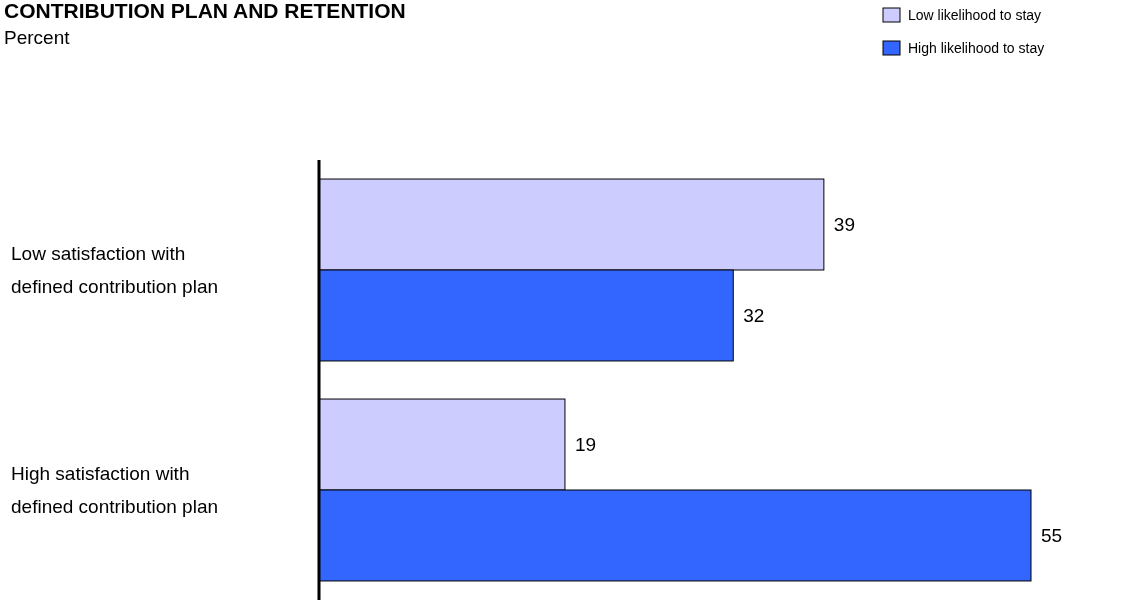 This screenshot has width=1129, height=600. Describe the element at coordinates (976, 47) in the screenshot. I see `legend-label: High likelihood to stay` at that location.